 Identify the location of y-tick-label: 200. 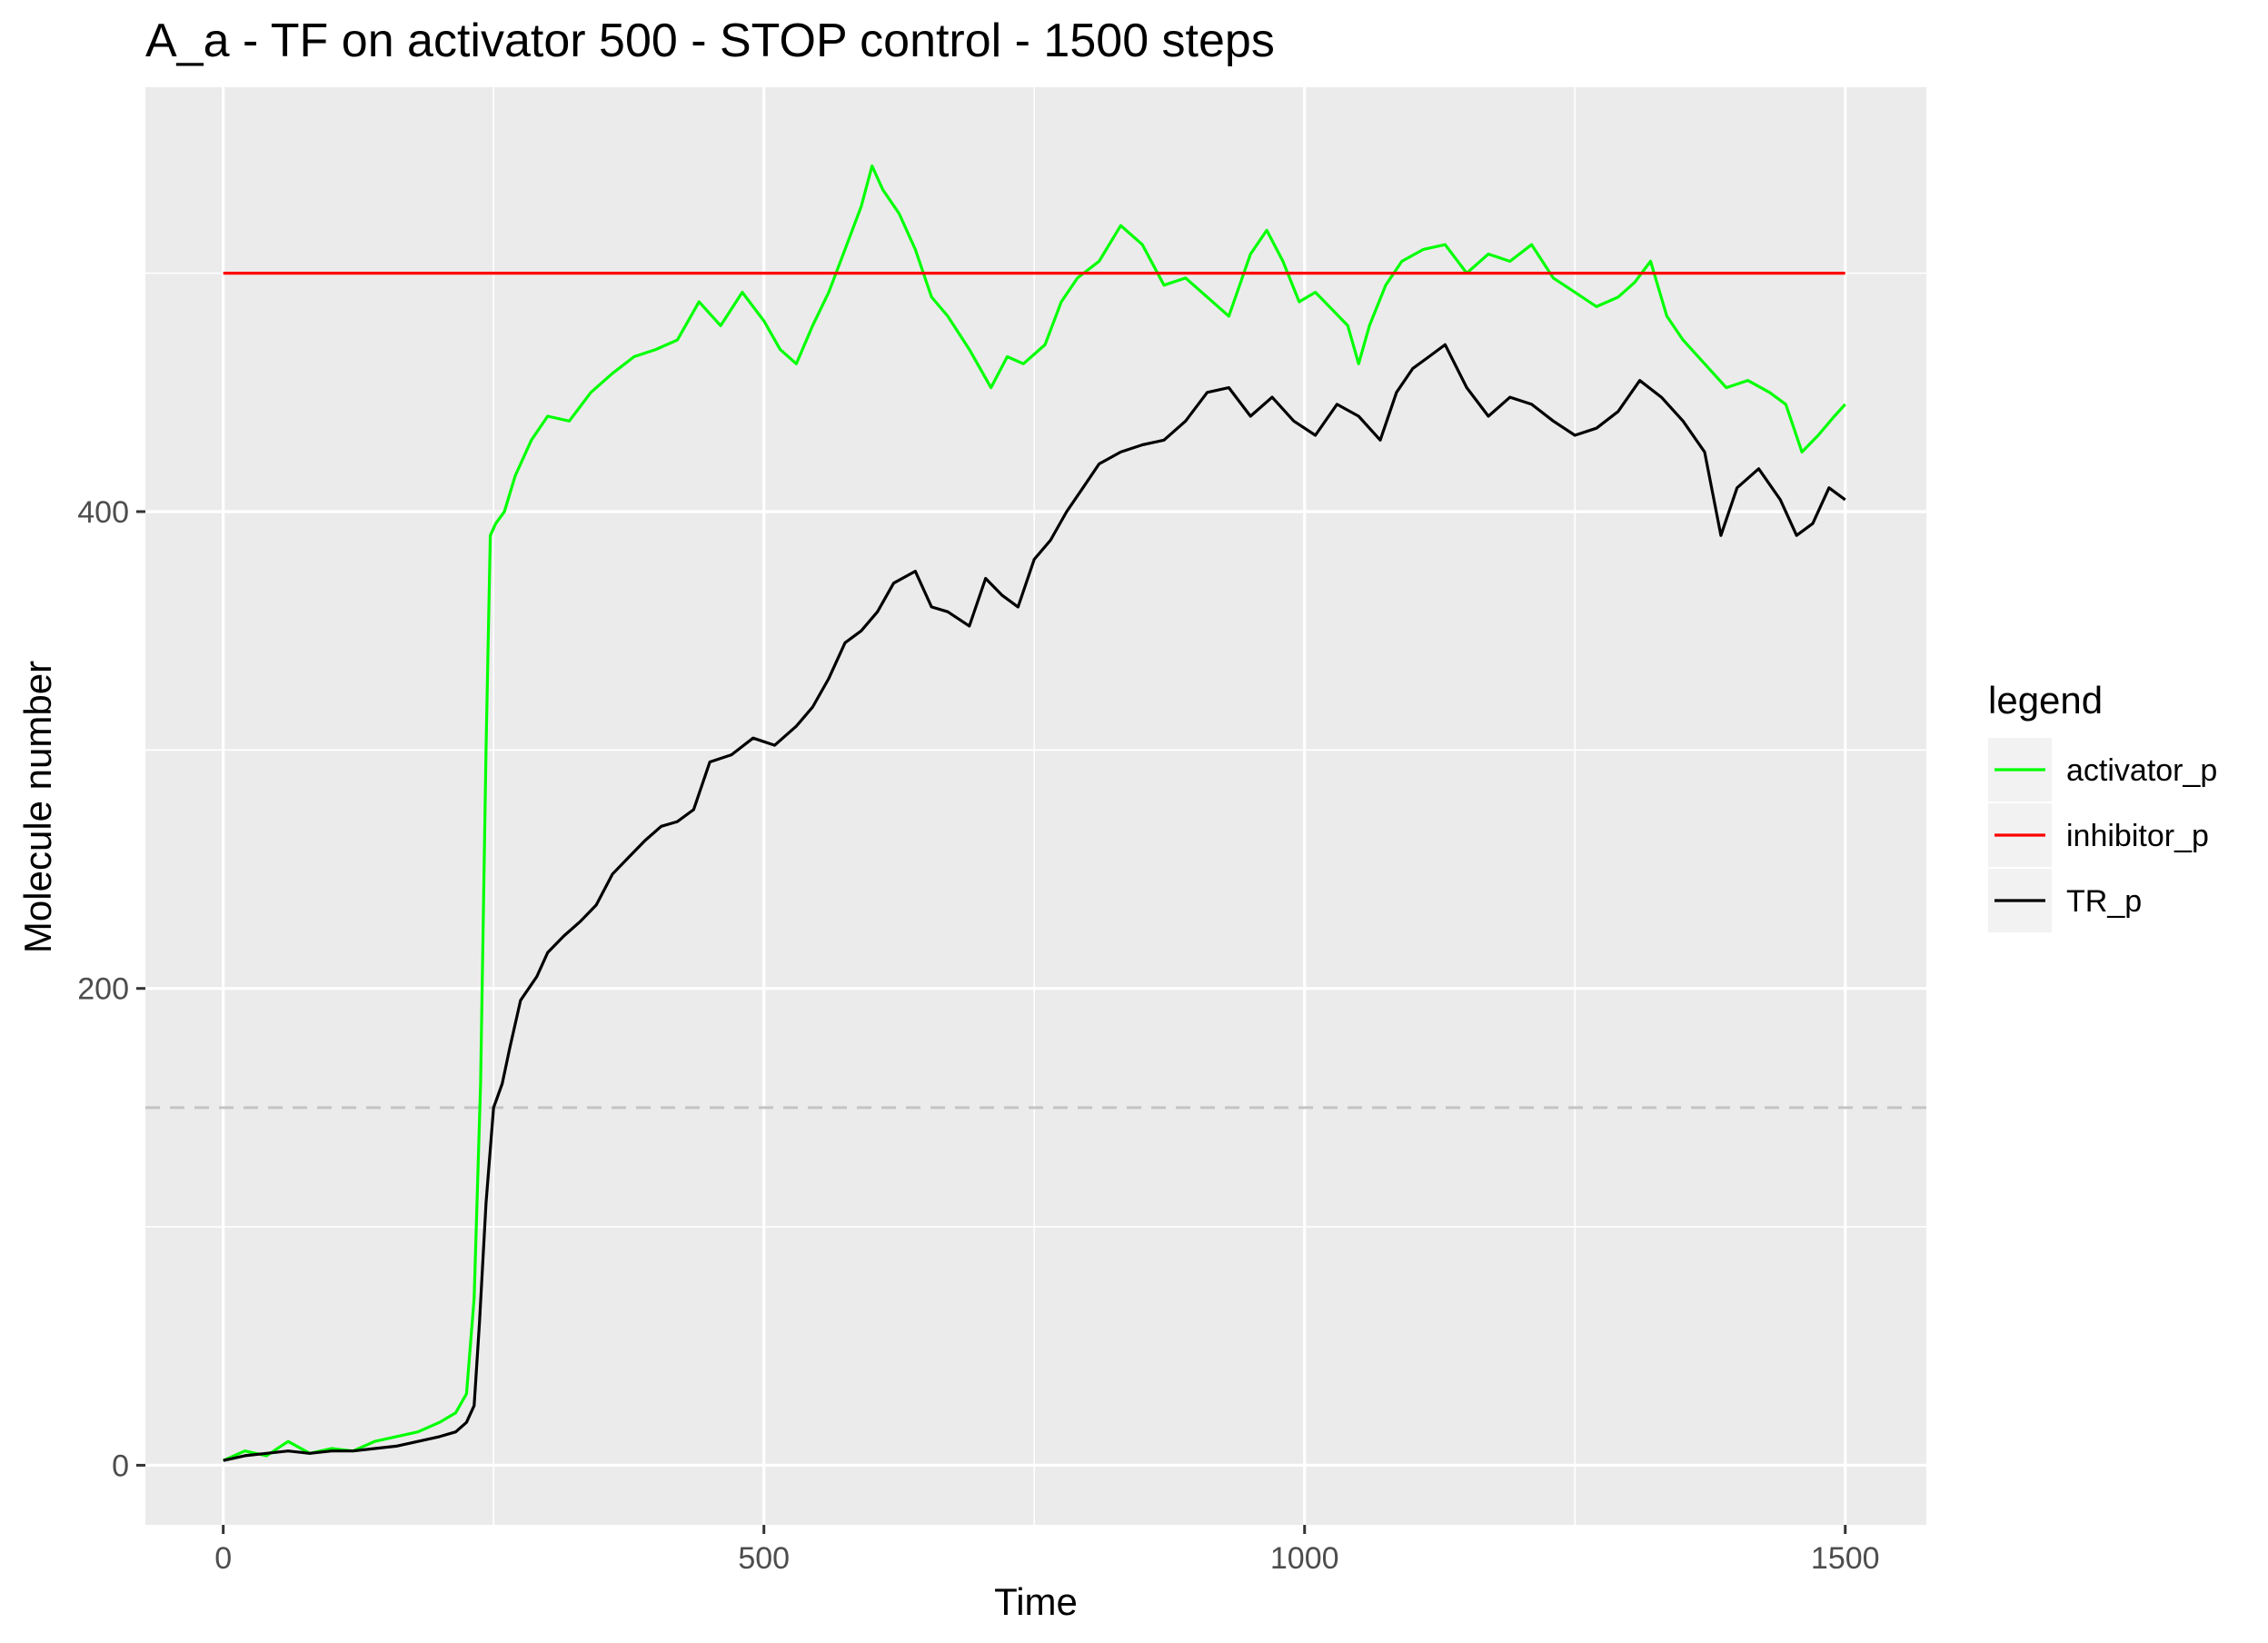
(103, 989).